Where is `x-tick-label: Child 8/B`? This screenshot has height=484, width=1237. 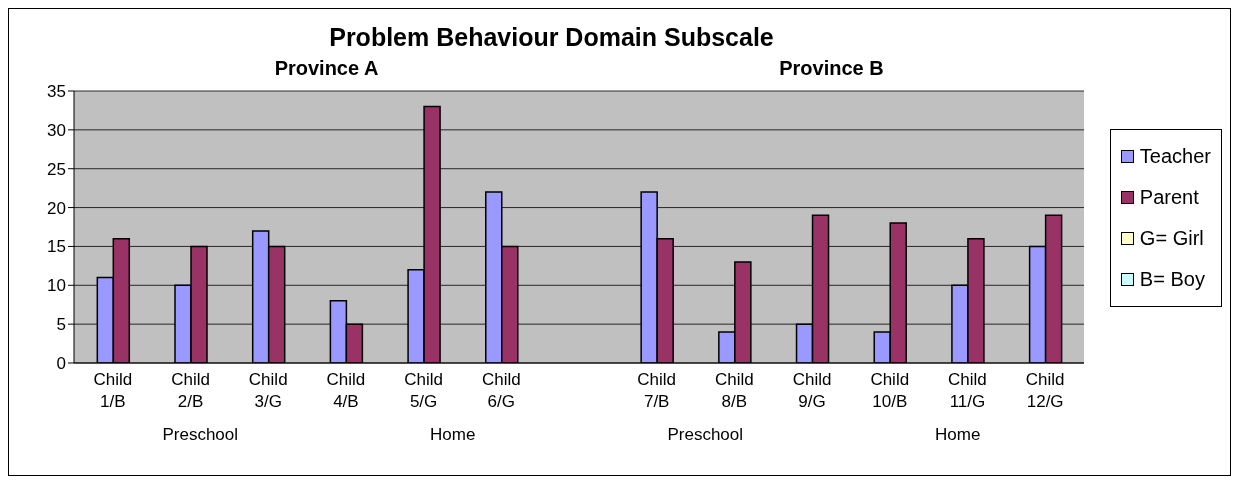 x-tick-label: Child 8/B is located at coordinates (734, 390).